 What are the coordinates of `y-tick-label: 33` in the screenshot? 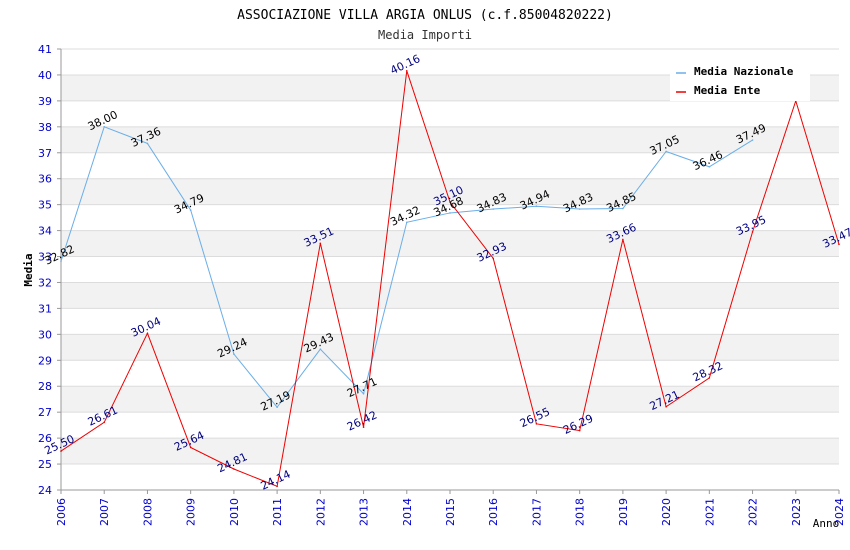 It's located at (45, 257).